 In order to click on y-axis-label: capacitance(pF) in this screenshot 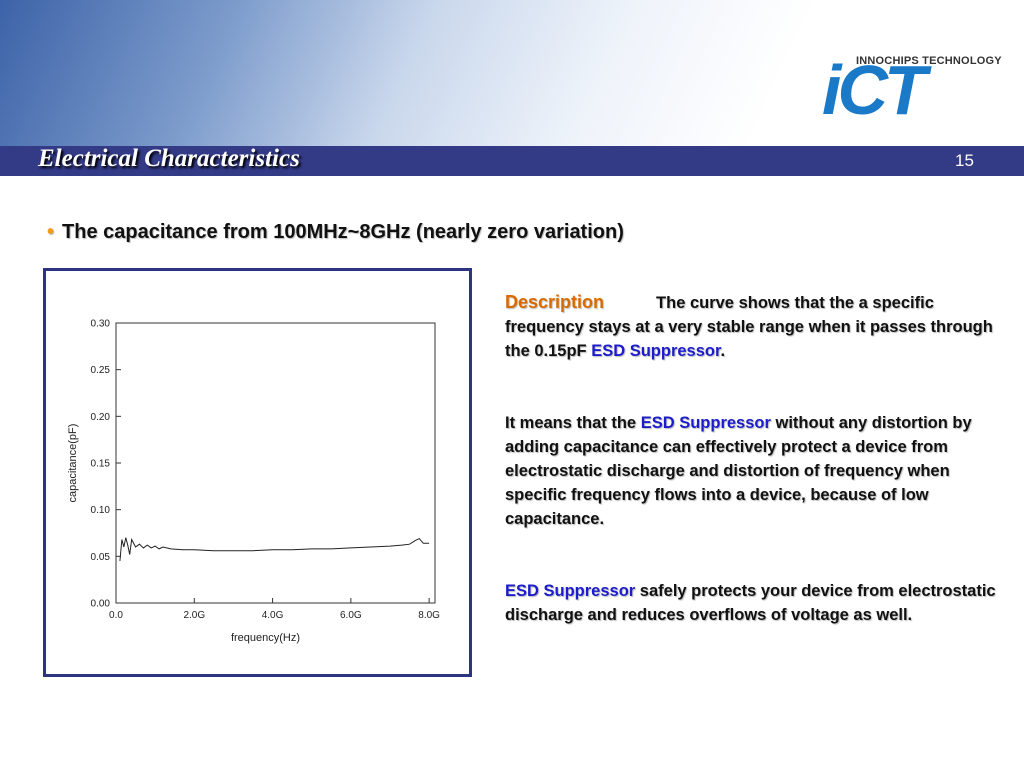, I will do `click(73, 463)`.